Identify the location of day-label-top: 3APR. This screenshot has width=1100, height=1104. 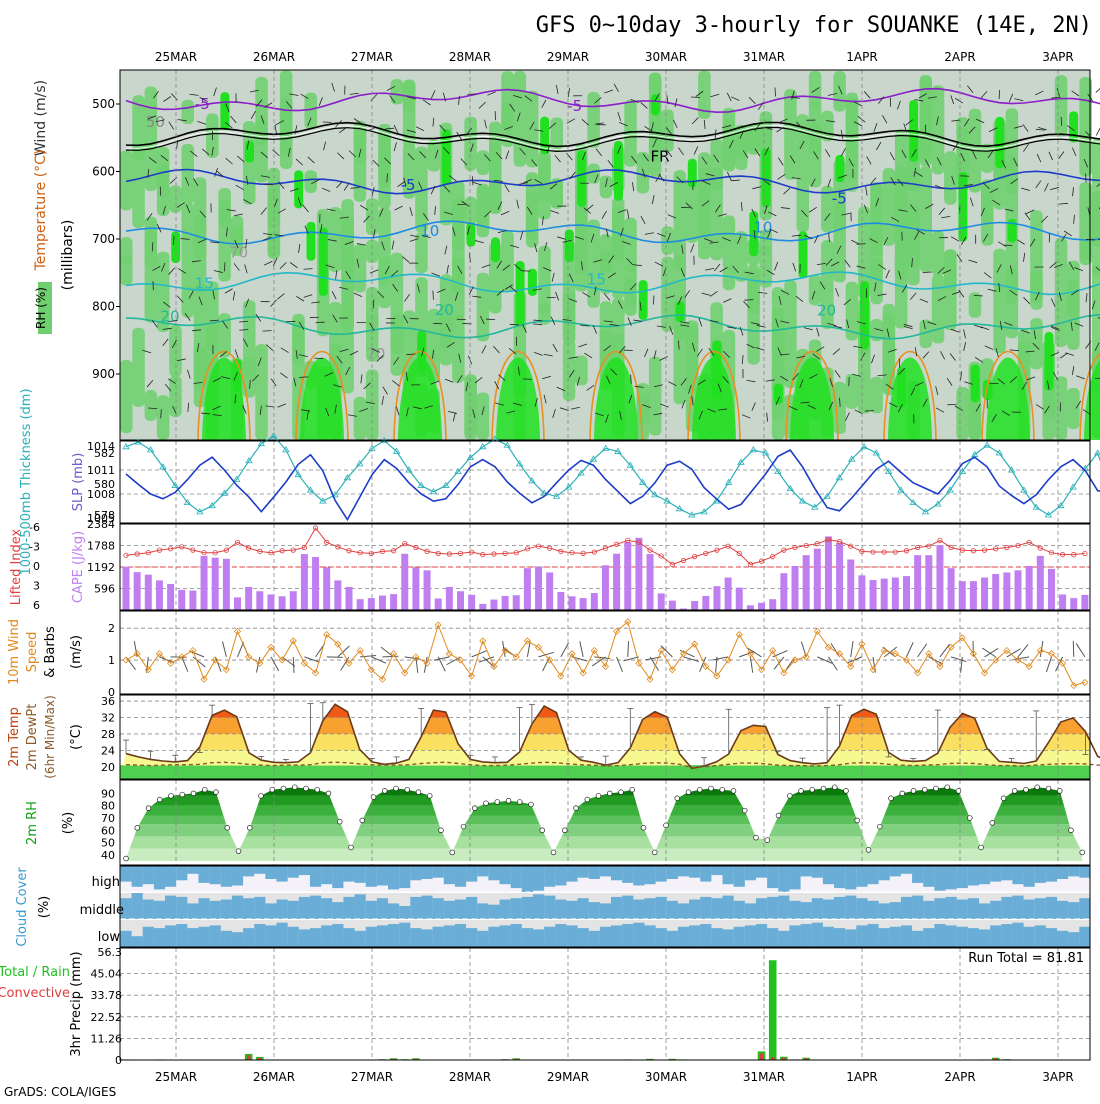
(1057, 57).